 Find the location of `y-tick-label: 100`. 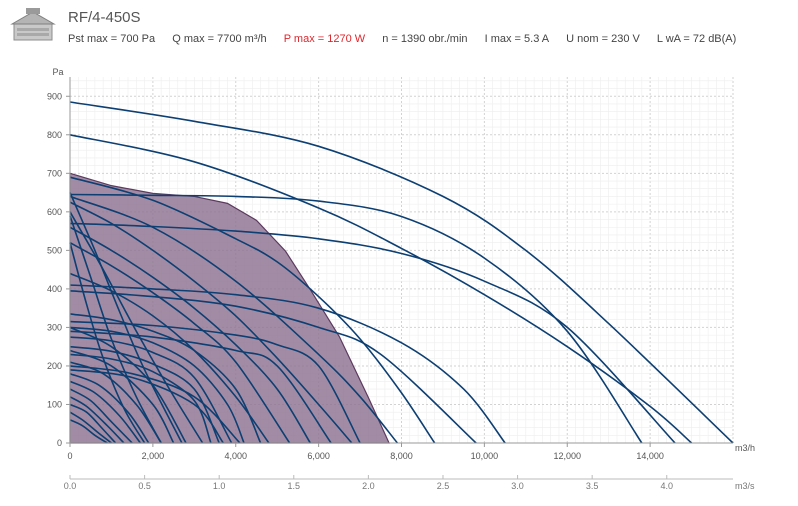

y-tick-label: 100 is located at coordinates (54, 404).